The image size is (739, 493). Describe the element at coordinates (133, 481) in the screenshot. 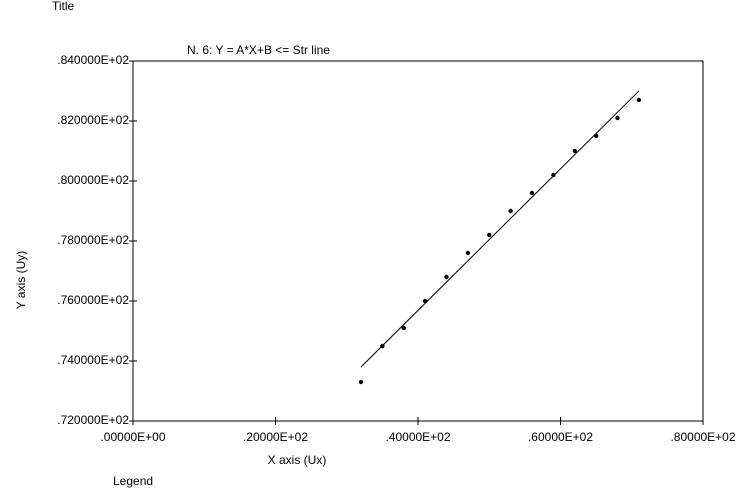

I see `legend-title: Legend` at that location.